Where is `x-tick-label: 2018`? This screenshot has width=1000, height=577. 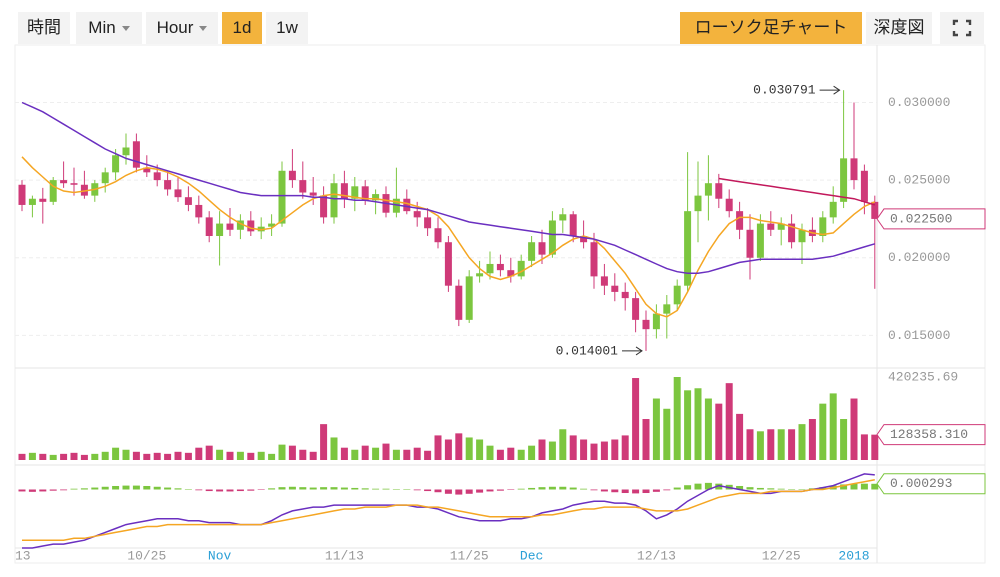 x-tick-label: 2018 is located at coordinates (853, 555).